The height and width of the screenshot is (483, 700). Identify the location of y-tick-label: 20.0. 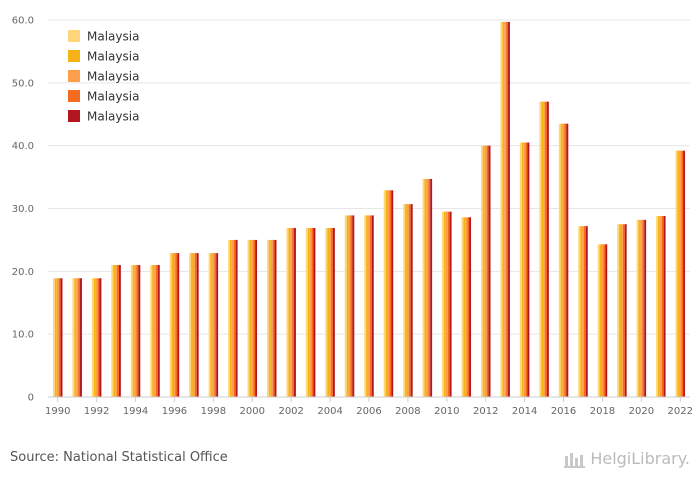
(23, 272).